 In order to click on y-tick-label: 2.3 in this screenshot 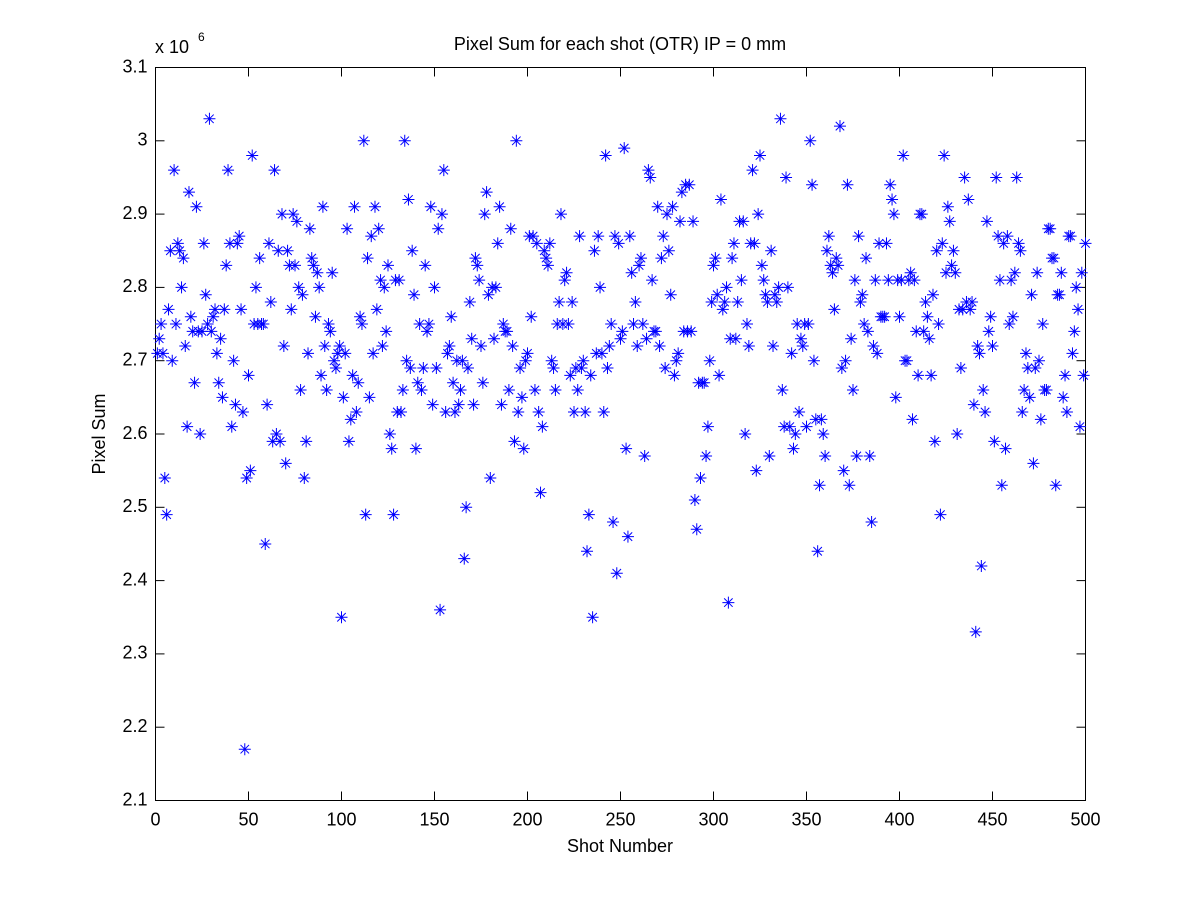, I will do `click(134, 653)`.